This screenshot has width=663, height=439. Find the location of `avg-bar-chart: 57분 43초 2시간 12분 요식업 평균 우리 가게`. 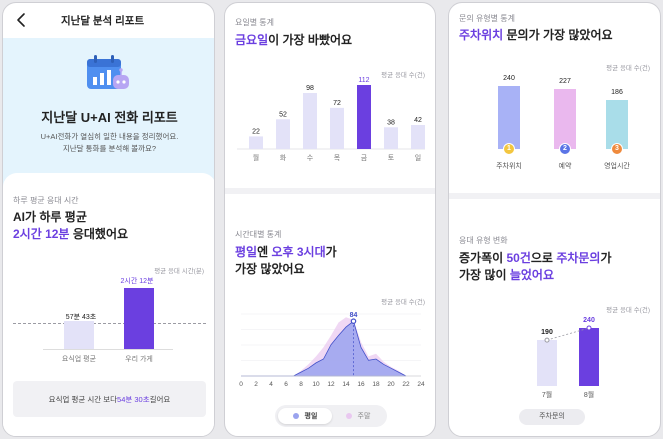

avg-bar-chart: 57분 43초 2시간 12분 요식업 평균 우리 가게 is located at coordinates (109, 318).